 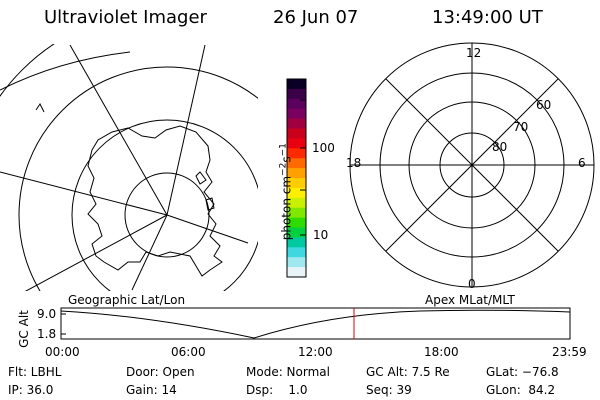 I want to click on timeline-x-tick: 23:59, so click(x=569, y=352).